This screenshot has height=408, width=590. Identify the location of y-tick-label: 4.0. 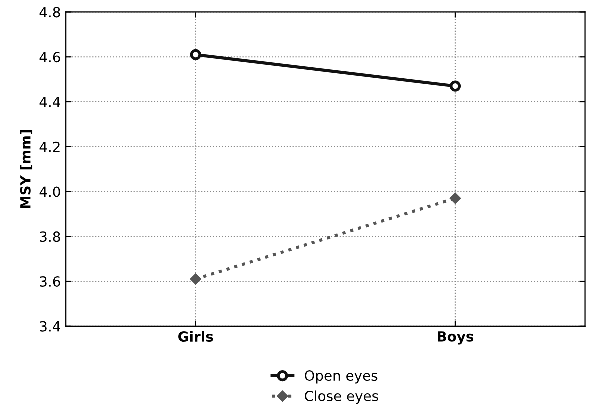
(50, 192).